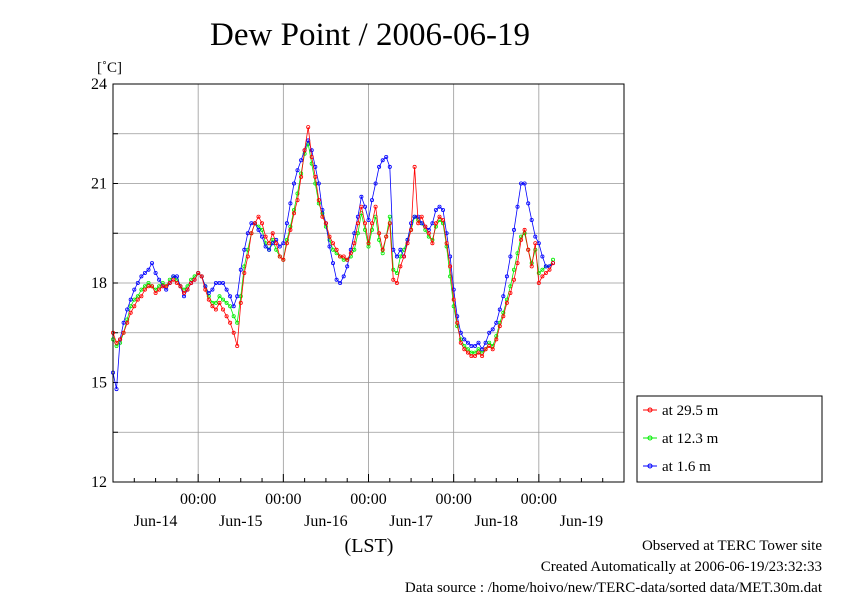 The image size is (842, 595). I want to click on legend-entry: at 1.6 m, so click(677, 467).